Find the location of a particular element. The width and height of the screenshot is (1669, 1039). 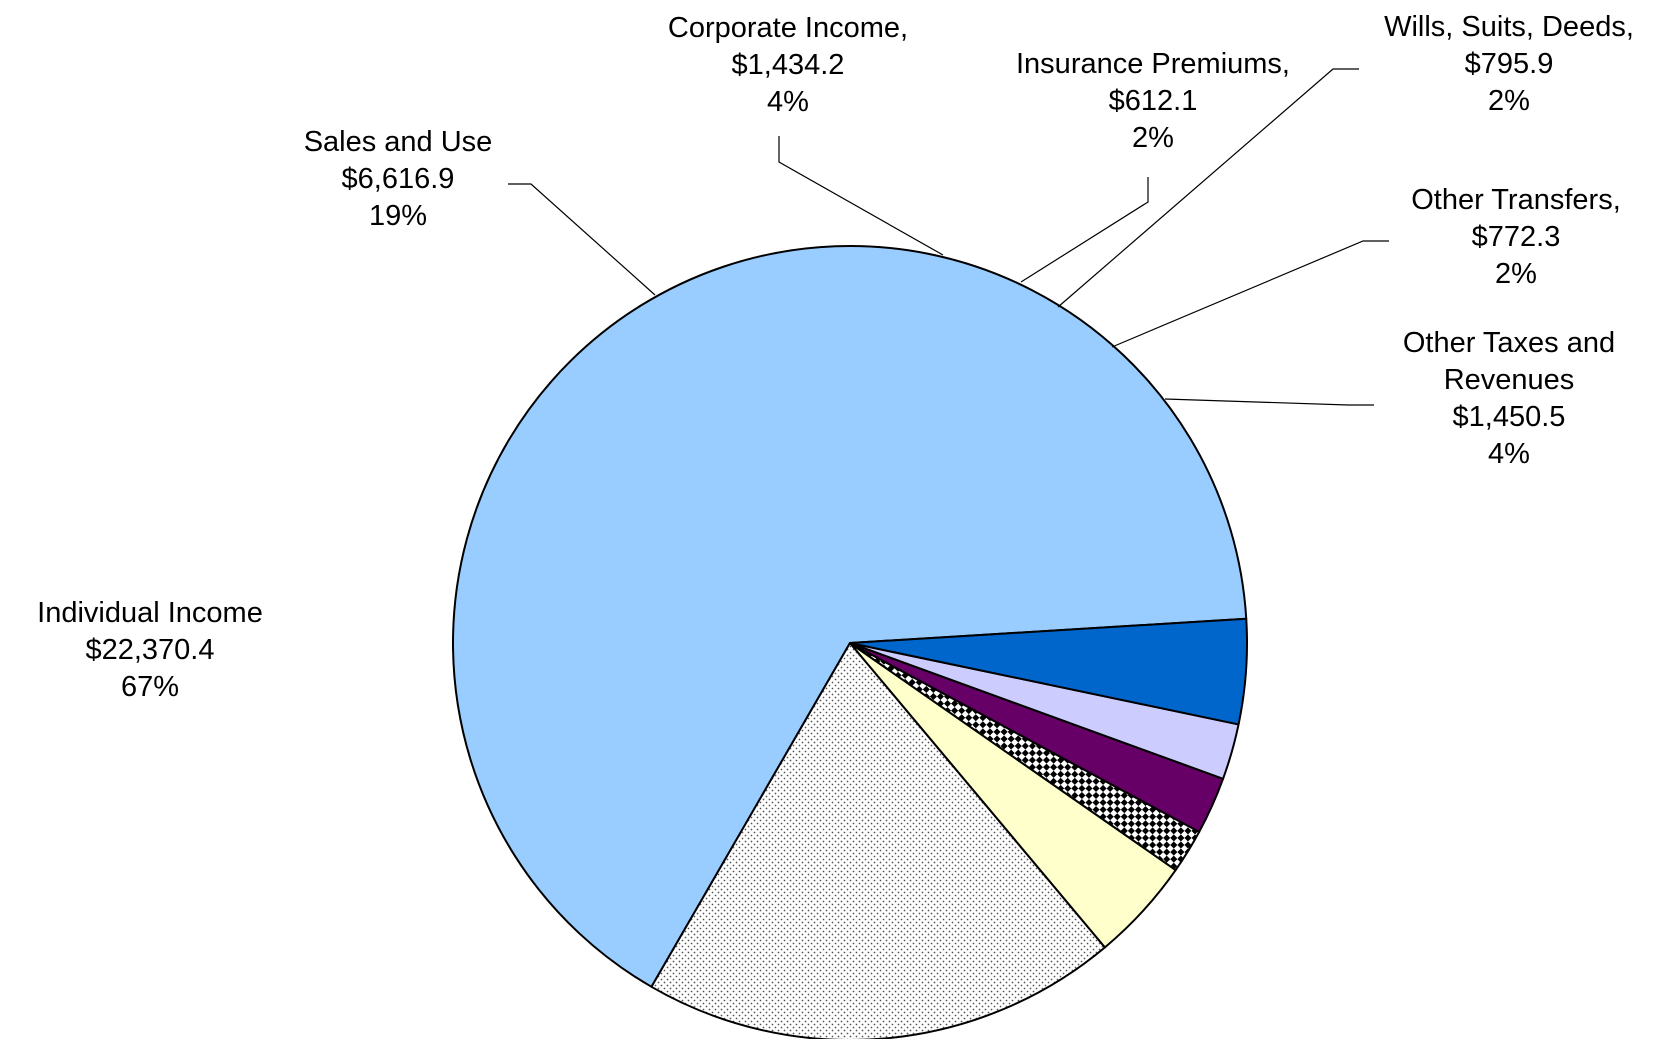

other-taxes-and-revenues-percent-label: 4% is located at coordinates (1509, 454).